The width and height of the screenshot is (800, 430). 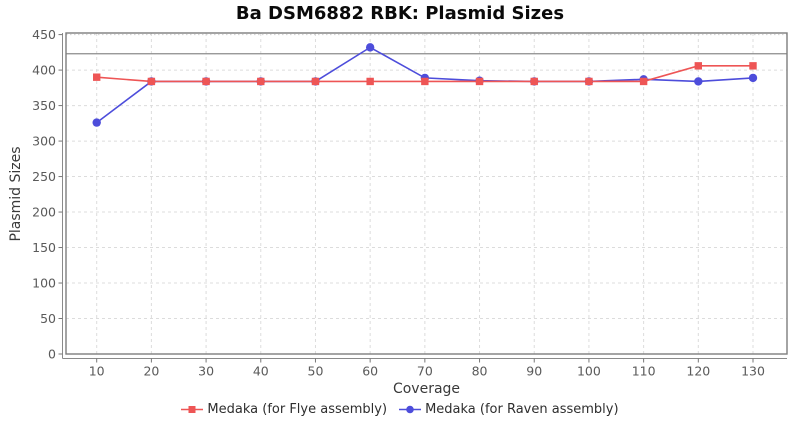 I want to click on x-tick-label: 10, so click(x=97, y=371).